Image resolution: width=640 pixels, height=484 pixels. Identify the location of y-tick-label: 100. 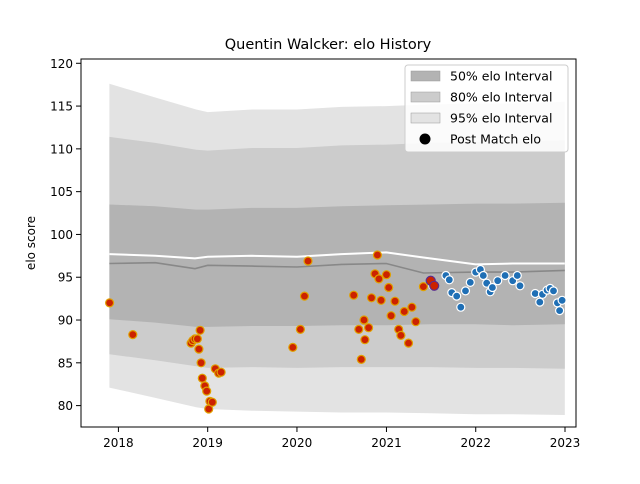
(61, 235).